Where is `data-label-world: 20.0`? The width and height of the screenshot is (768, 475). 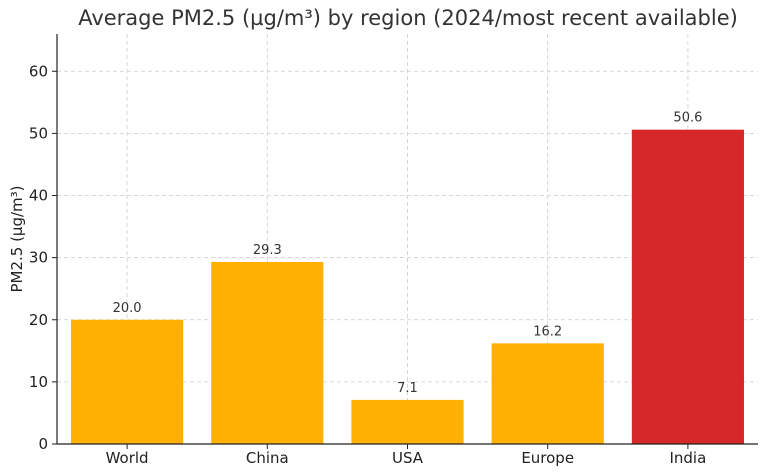 data-label-world: 20.0 is located at coordinates (127, 308).